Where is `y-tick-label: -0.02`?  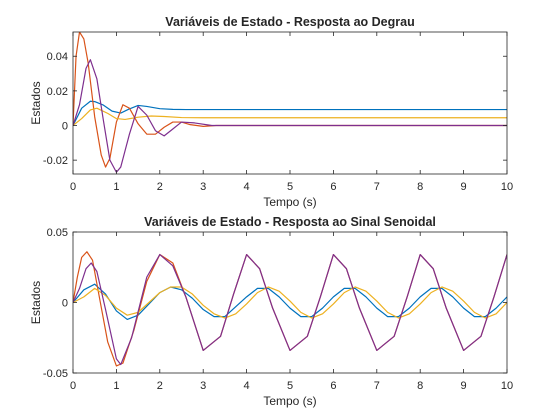
y-tick-label: -0.02 is located at coordinates (55, 161).